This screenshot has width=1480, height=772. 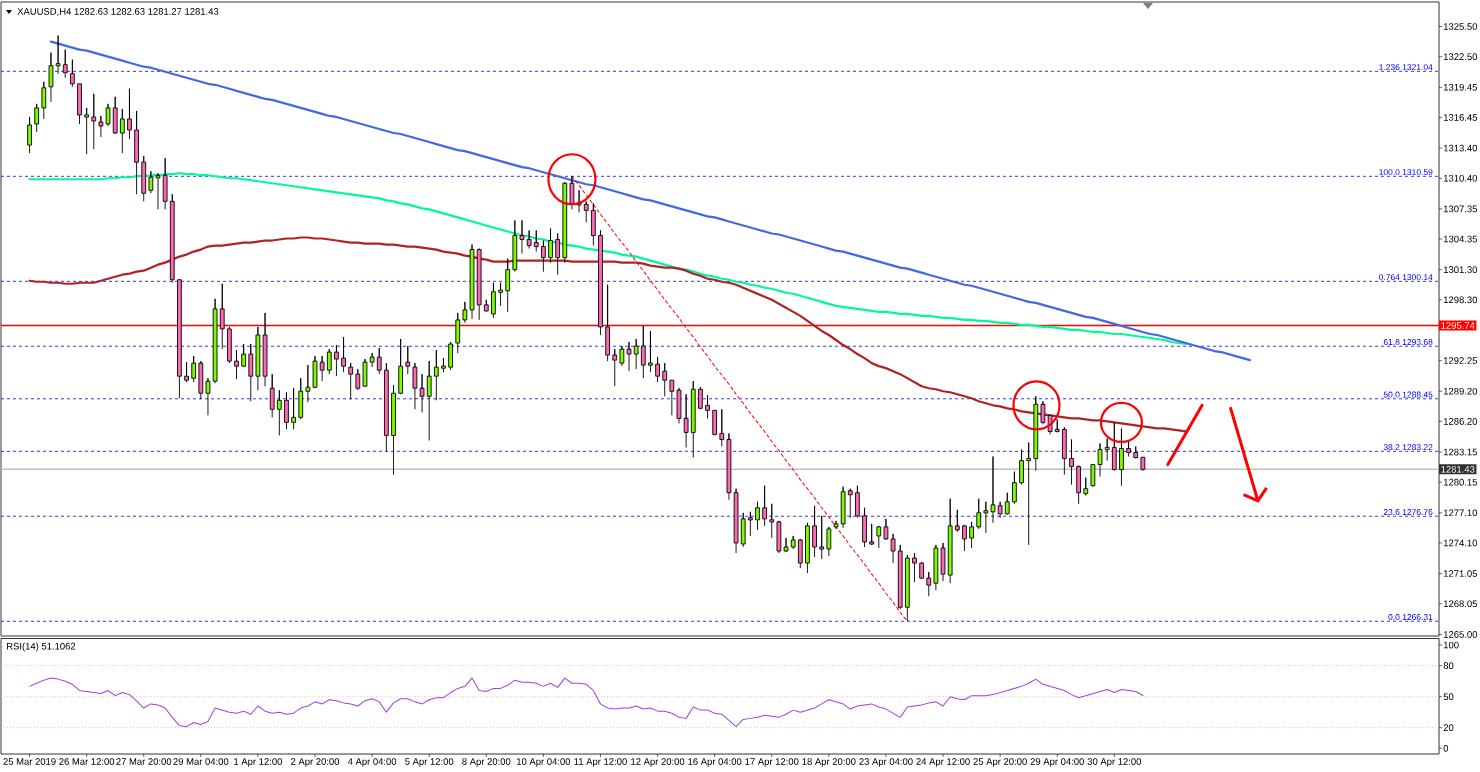 I want to click on x-tick-label: 10 Apr 04:00, so click(x=544, y=762).